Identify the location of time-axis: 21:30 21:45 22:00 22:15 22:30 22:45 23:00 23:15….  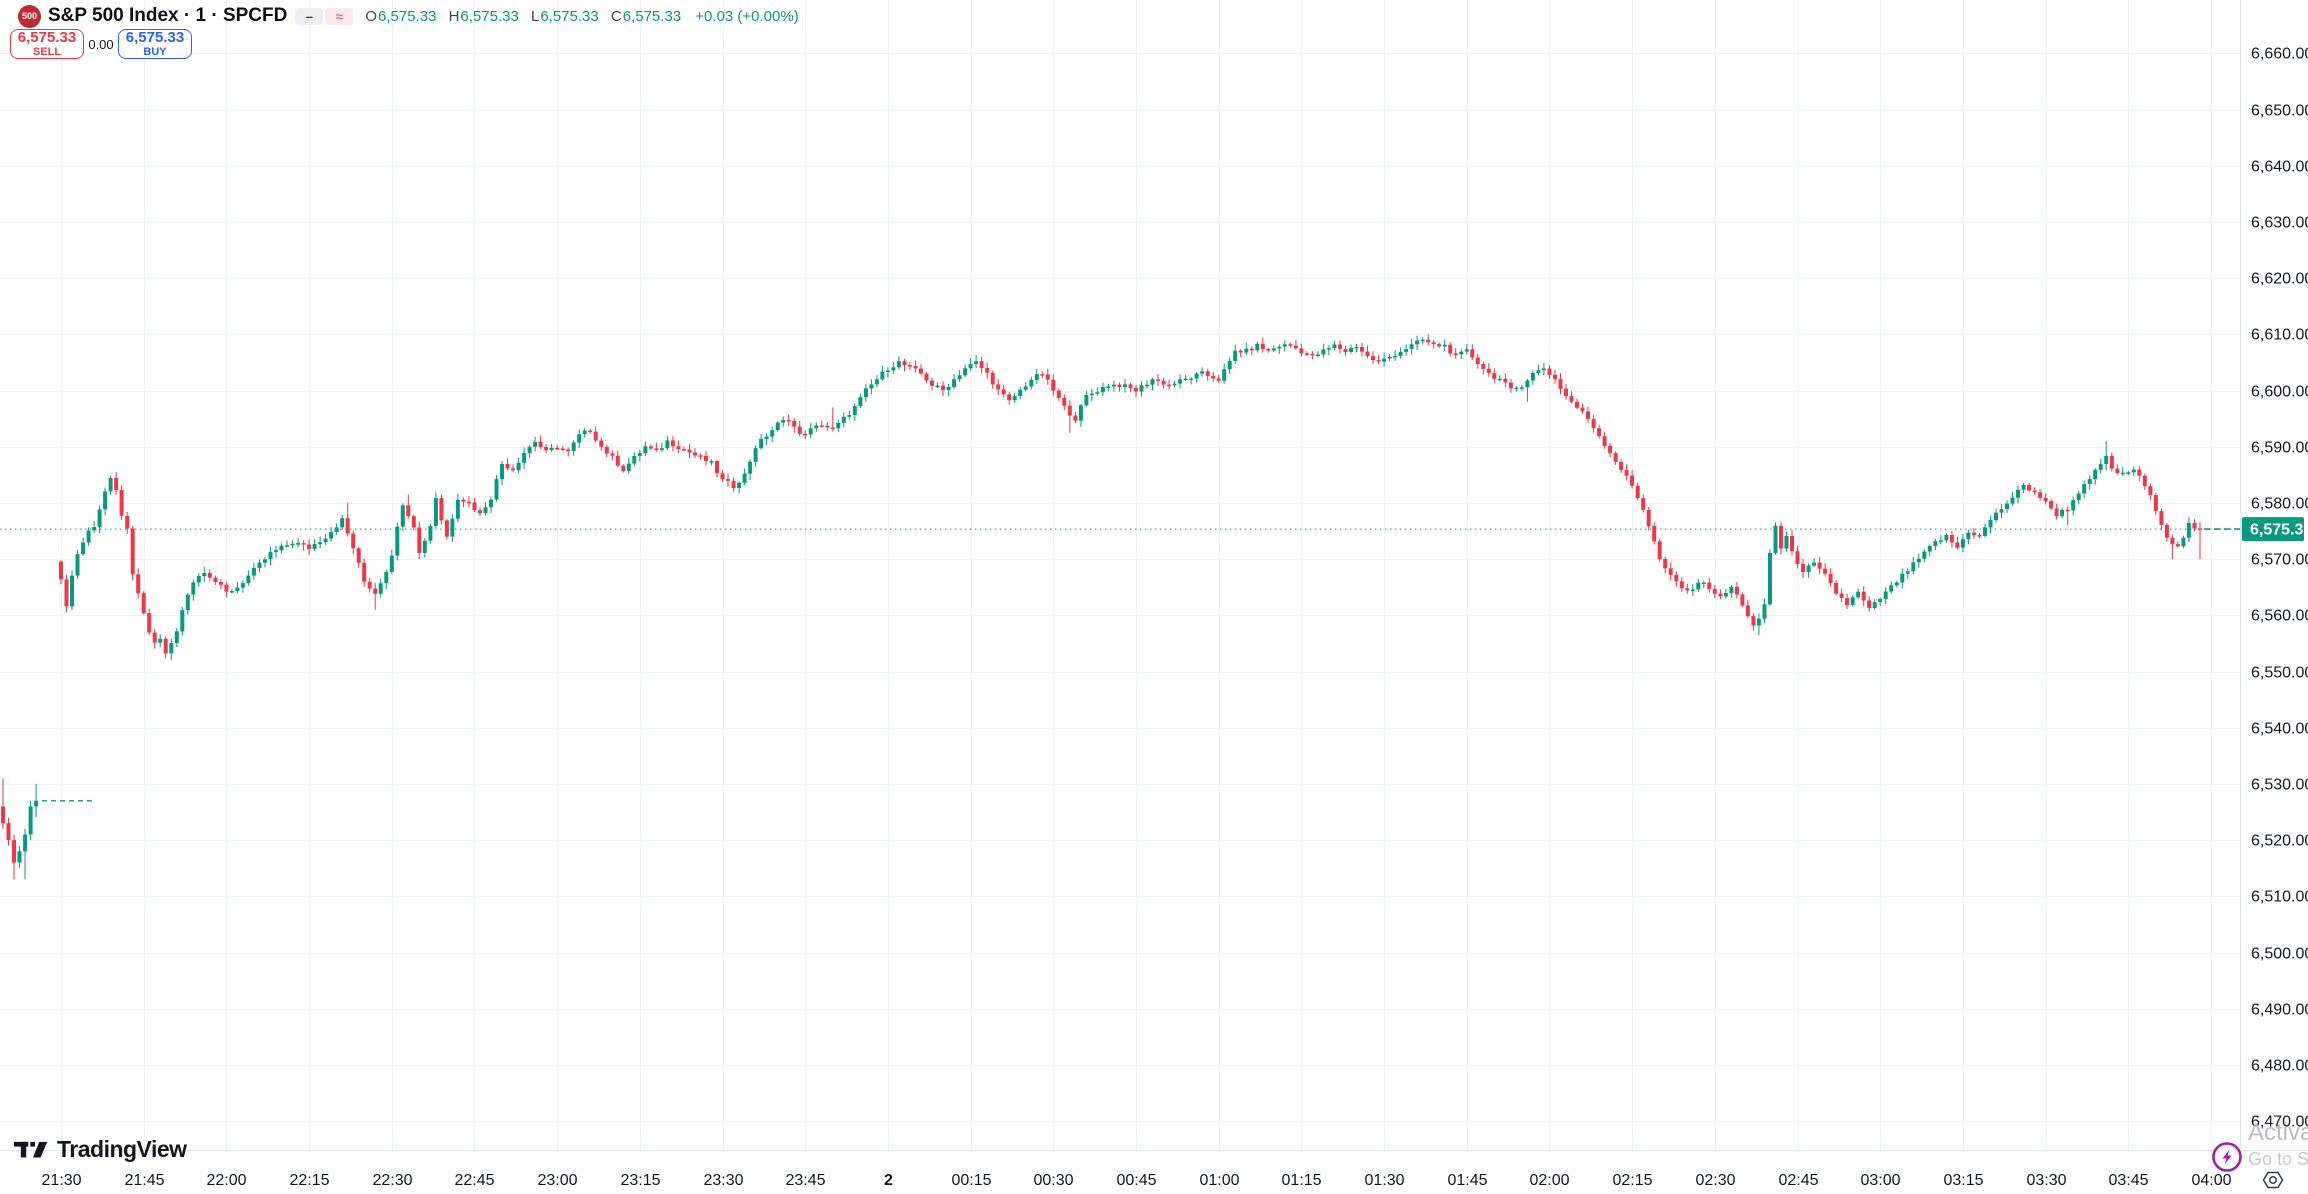
(1136, 1180).